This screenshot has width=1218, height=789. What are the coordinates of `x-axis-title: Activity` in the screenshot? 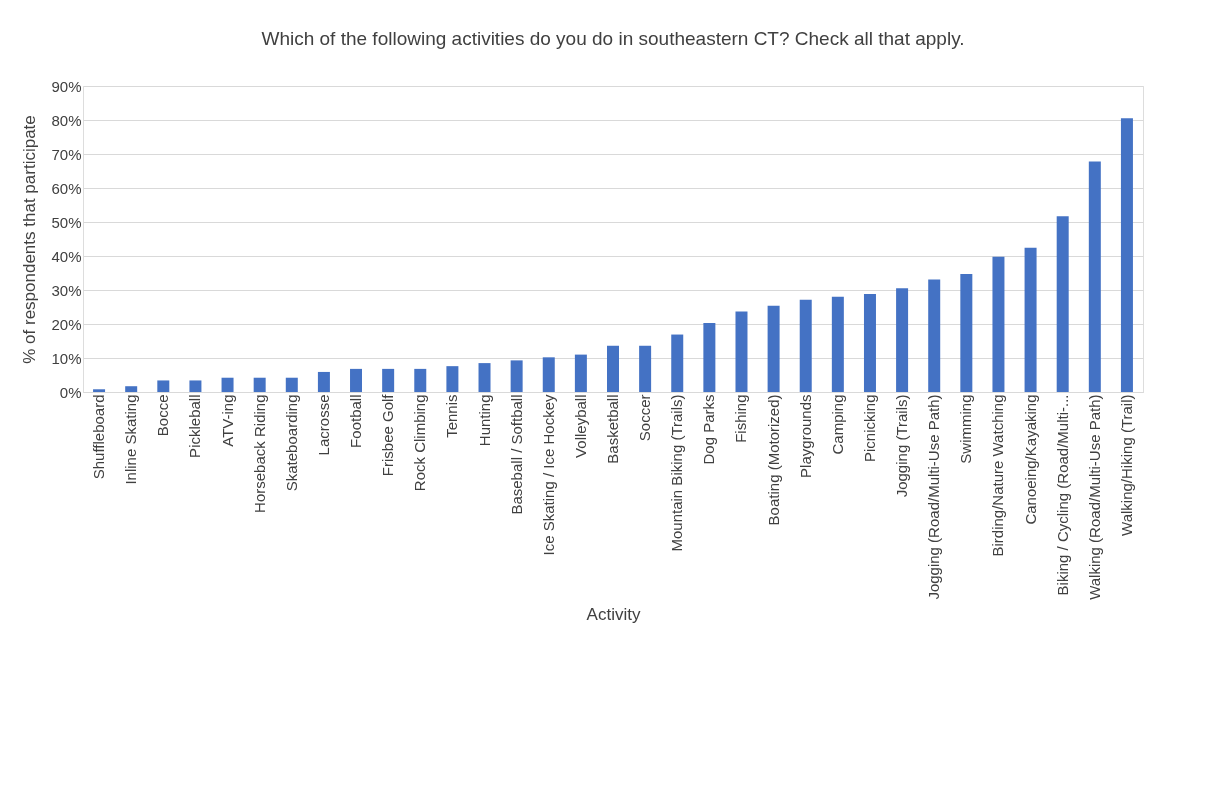 It's located at (613, 614).